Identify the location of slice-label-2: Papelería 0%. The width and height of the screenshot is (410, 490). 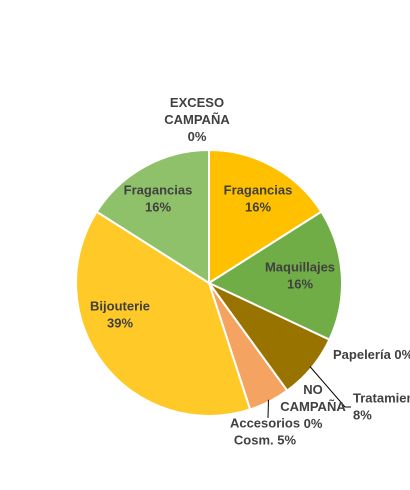
(371, 354).